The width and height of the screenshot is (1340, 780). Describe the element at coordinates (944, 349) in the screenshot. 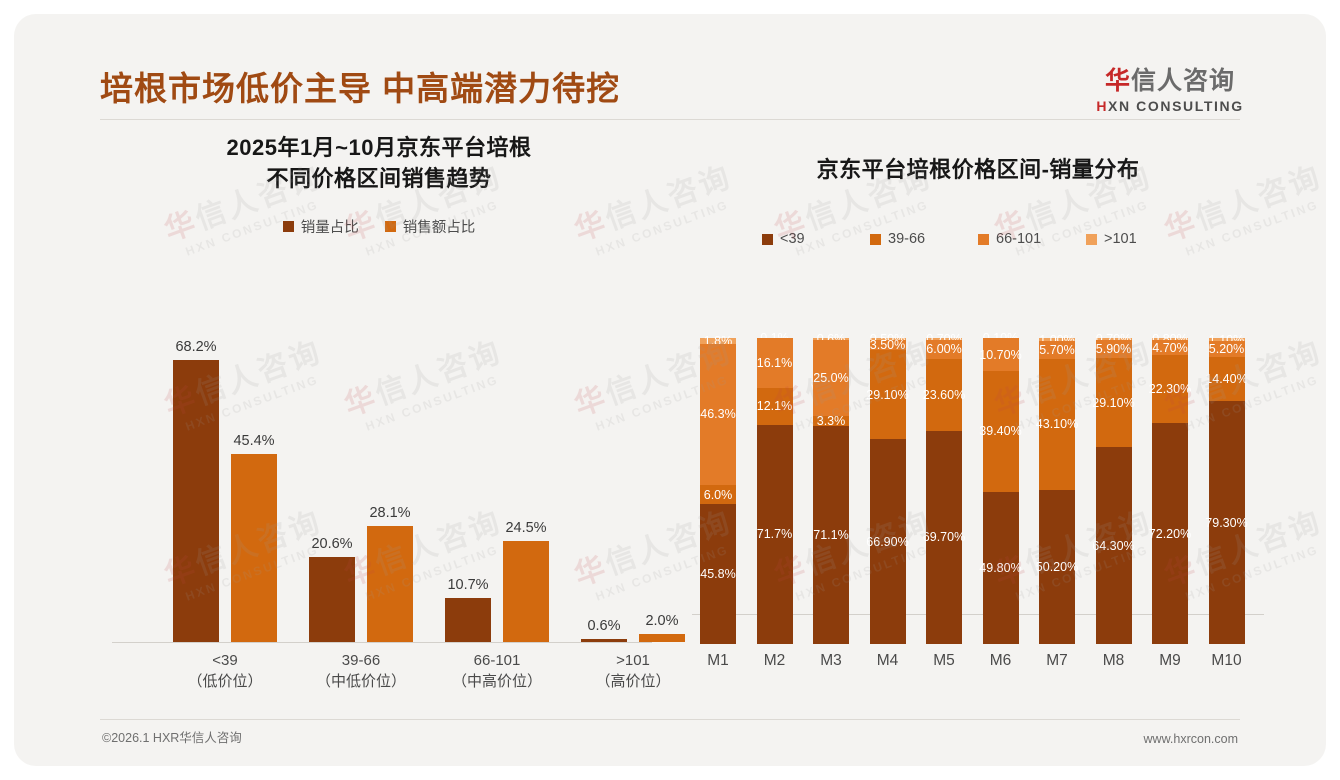

I see `stacked-bar-segment: 6.00%` at that location.